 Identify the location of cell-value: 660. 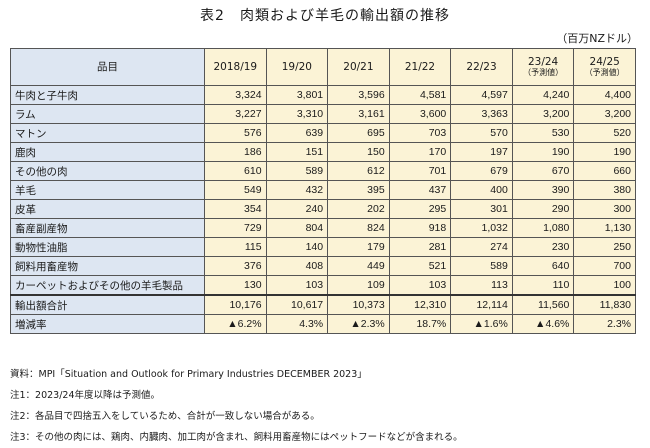
(604, 171).